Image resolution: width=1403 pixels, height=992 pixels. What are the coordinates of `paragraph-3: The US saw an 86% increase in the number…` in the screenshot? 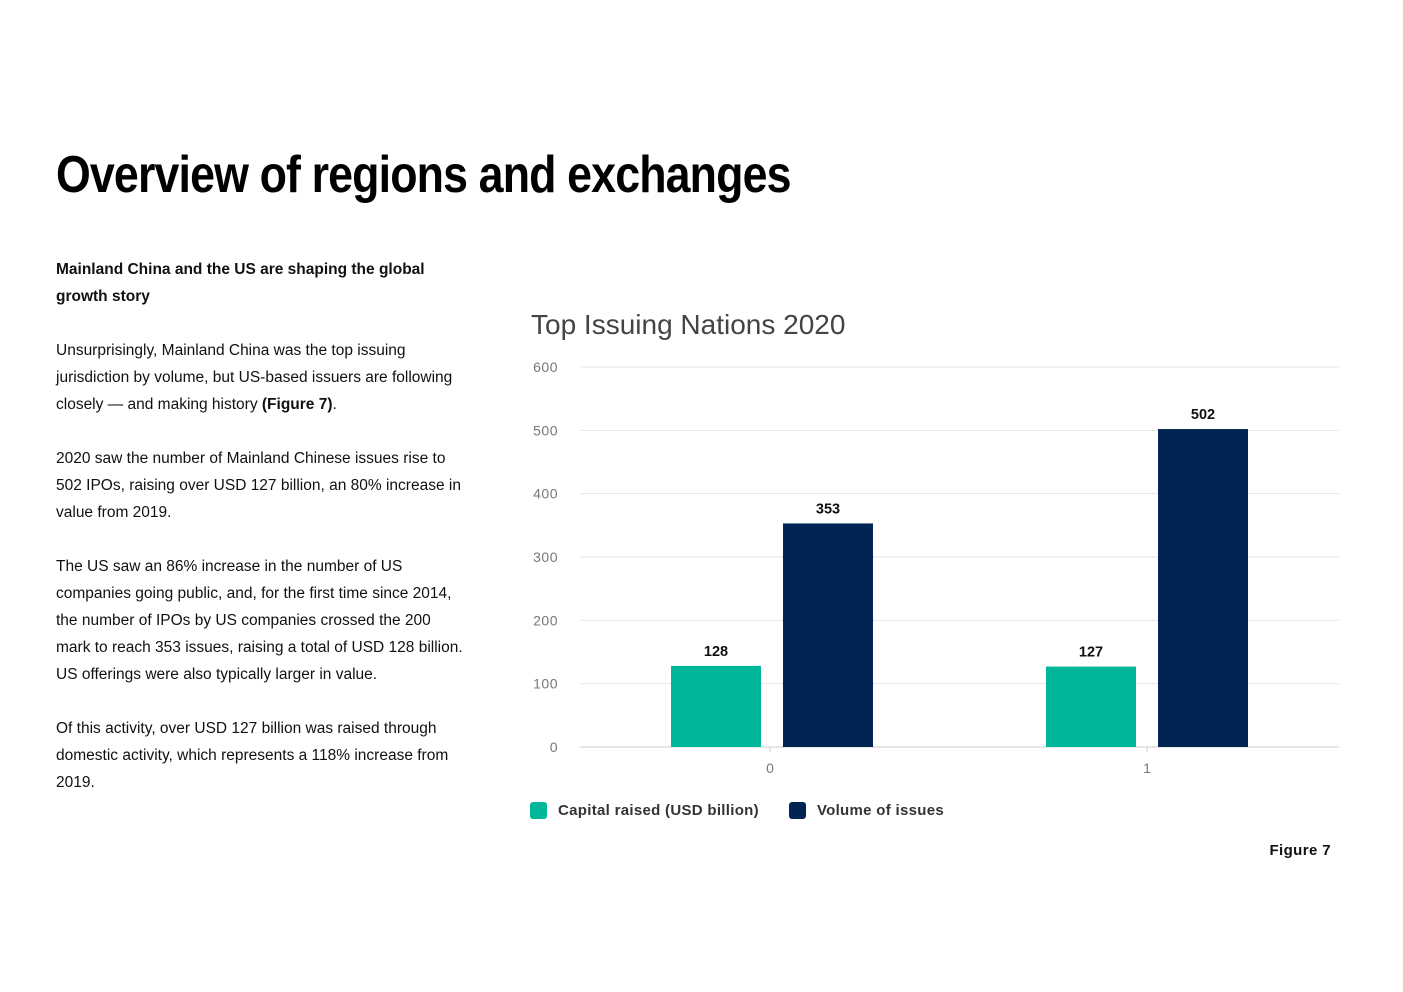 It's located at (259, 620).